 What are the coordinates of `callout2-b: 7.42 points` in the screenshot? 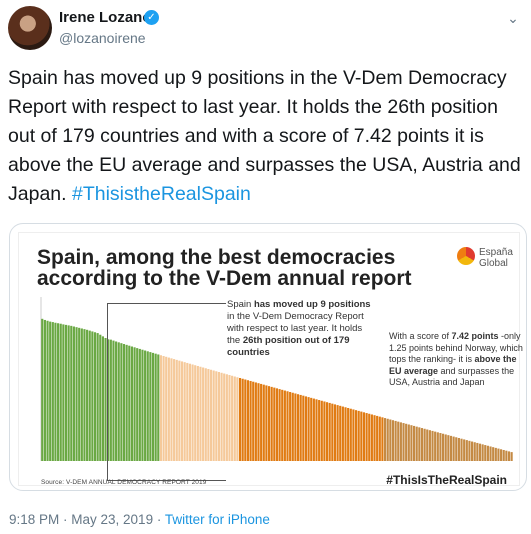 It's located at (475, 336).